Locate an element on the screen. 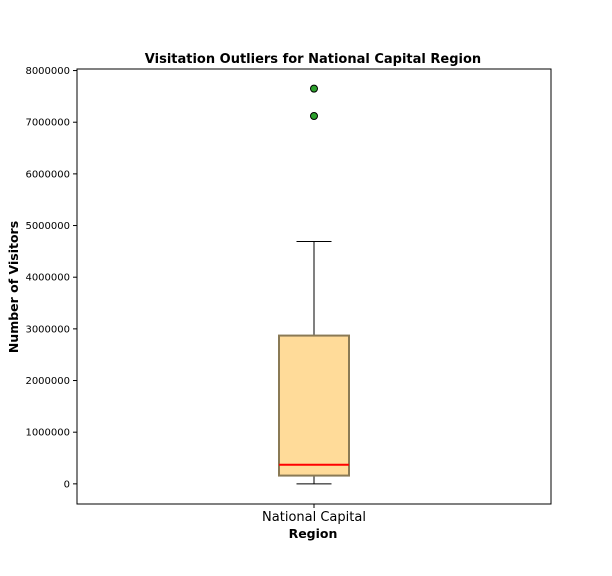 This screenshot has width=612, height=576. y-tick-label: 5000000 is located at coordinates (47, 226).